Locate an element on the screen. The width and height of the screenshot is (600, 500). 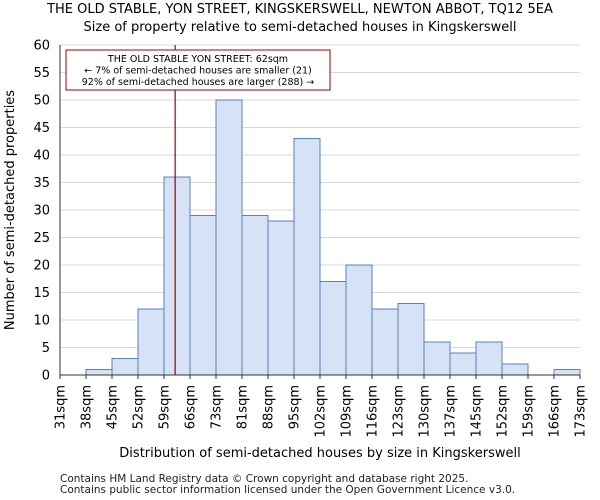
x-tick-label: 95sqm is located at coordinates (295, 407).